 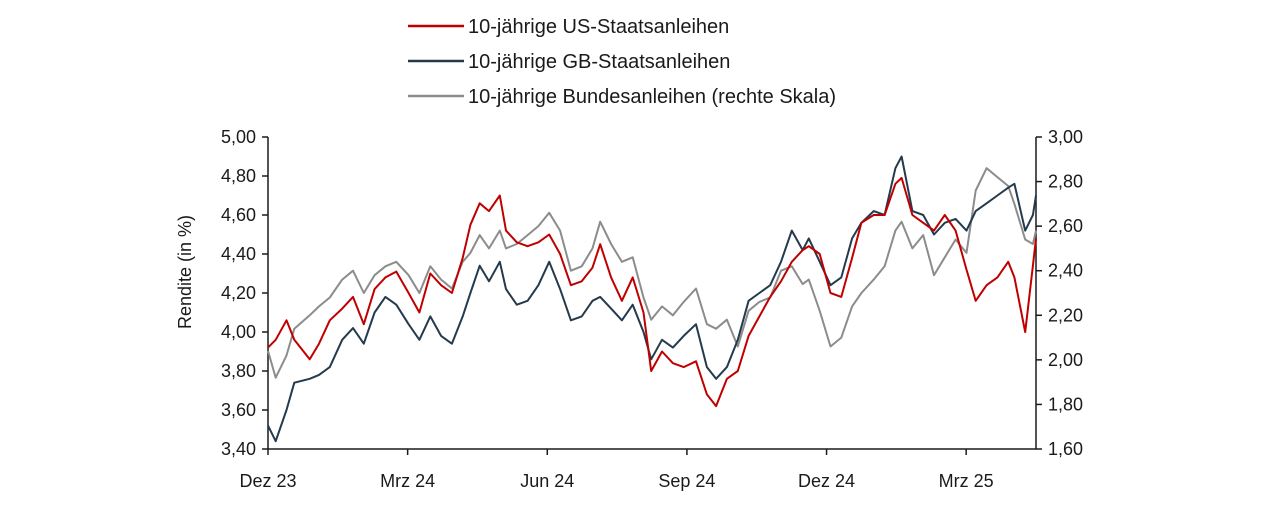 What do you see at coordinates (238, 215) in the screenshot?
I see `y-tick-label-left: 4,60` at bounding box center [238, 215].